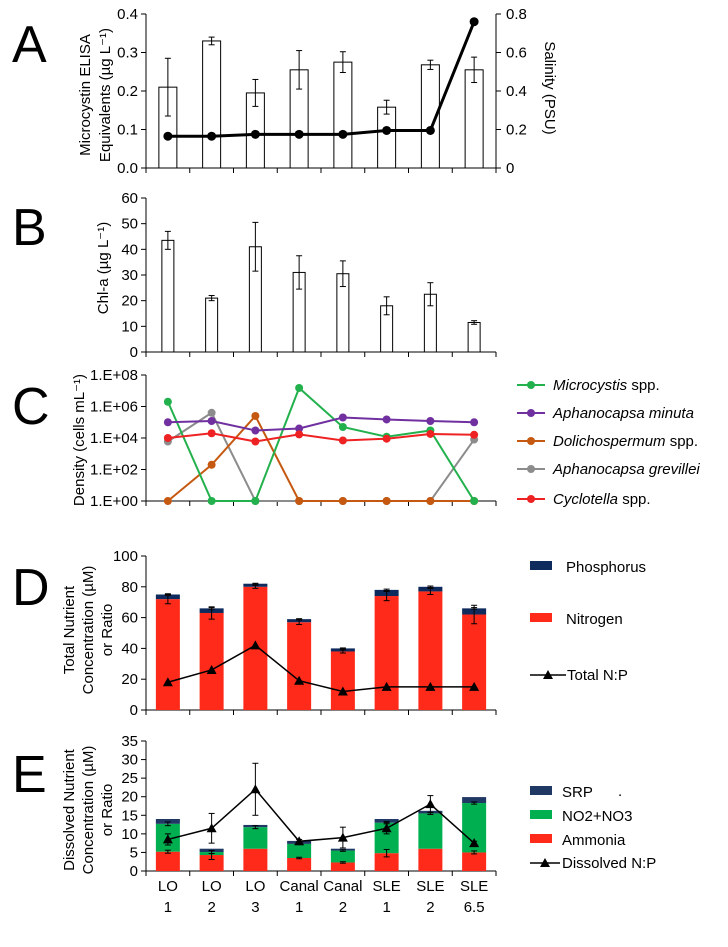 The width and height of the screenshot is (728, 947). Describe the element at coordinates (299, 886) in the screenshot. I see `site-label-name: Canal` at that location.